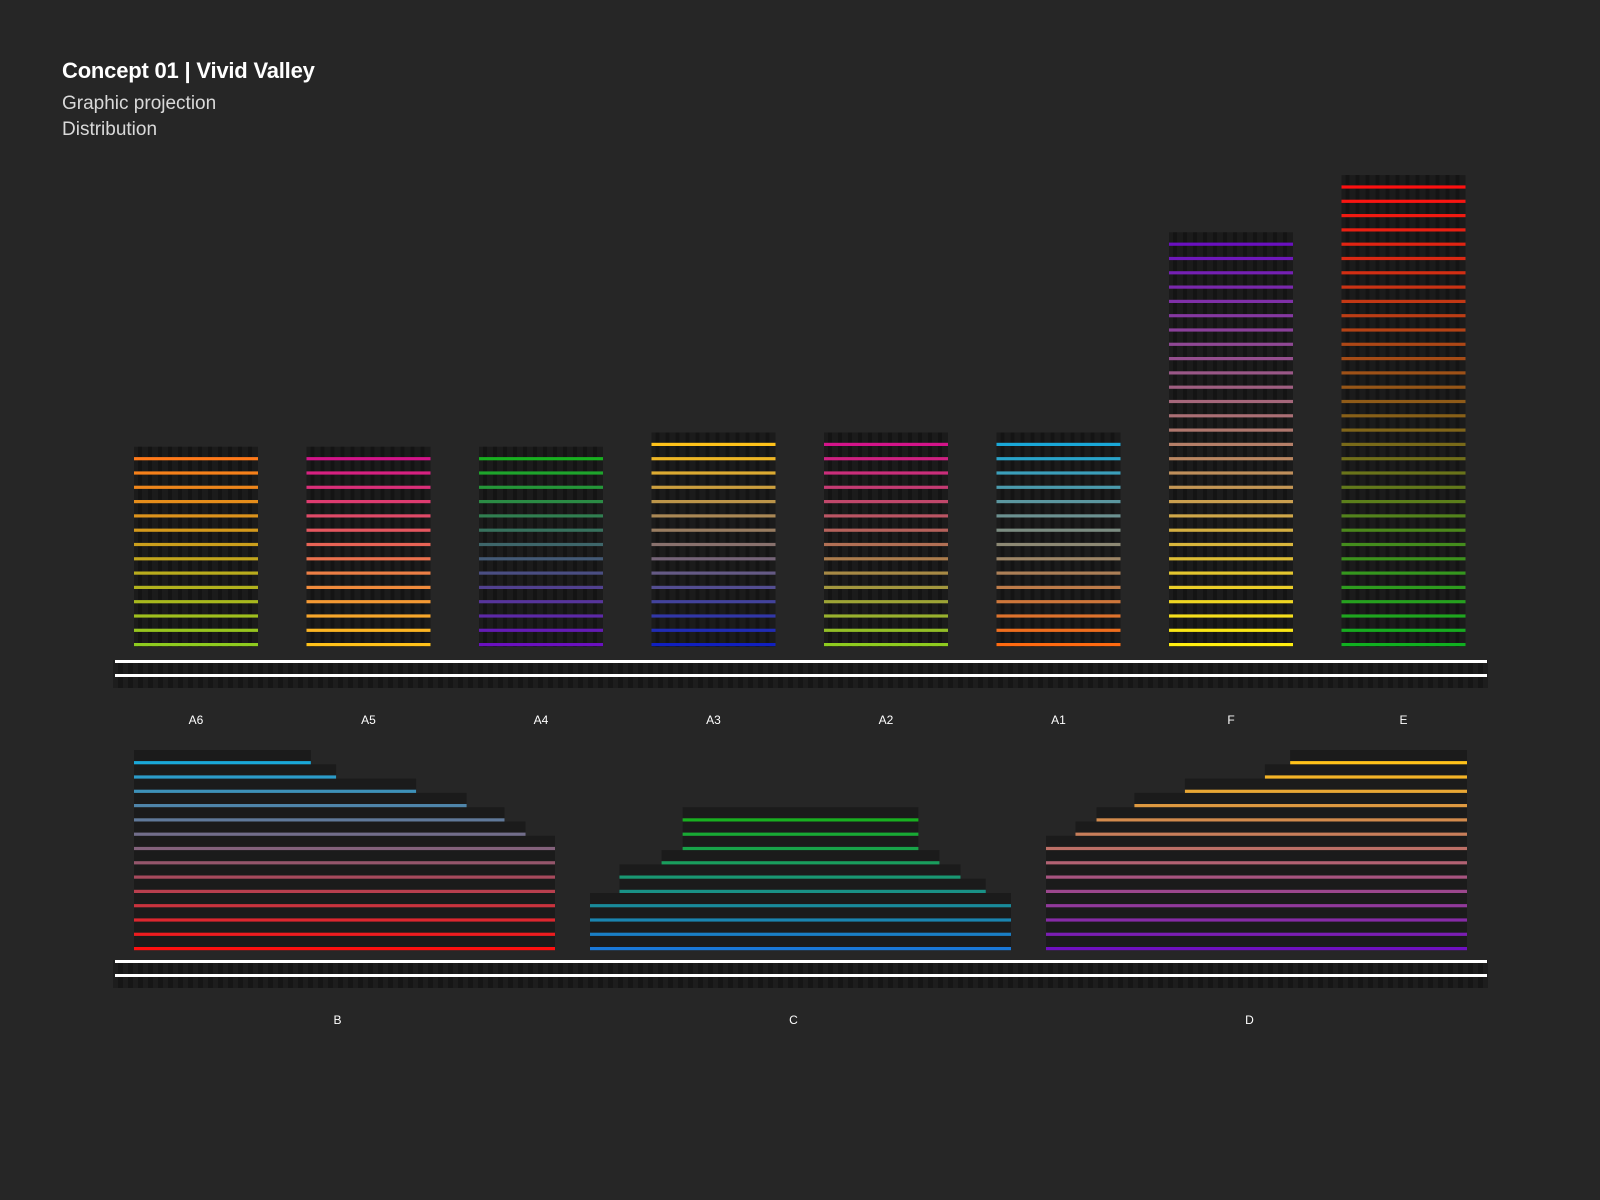  I want to click on building-a1, so click(1058, 539).